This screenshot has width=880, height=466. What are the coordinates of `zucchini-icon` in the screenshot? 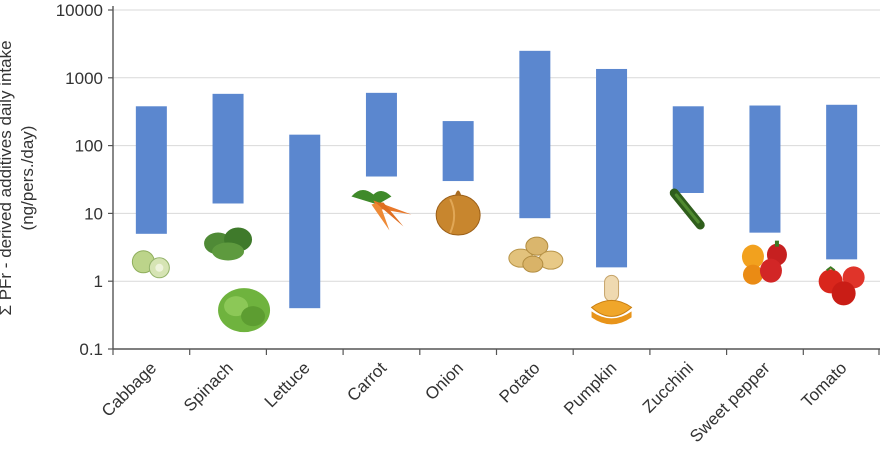 It's located at (687, 209).